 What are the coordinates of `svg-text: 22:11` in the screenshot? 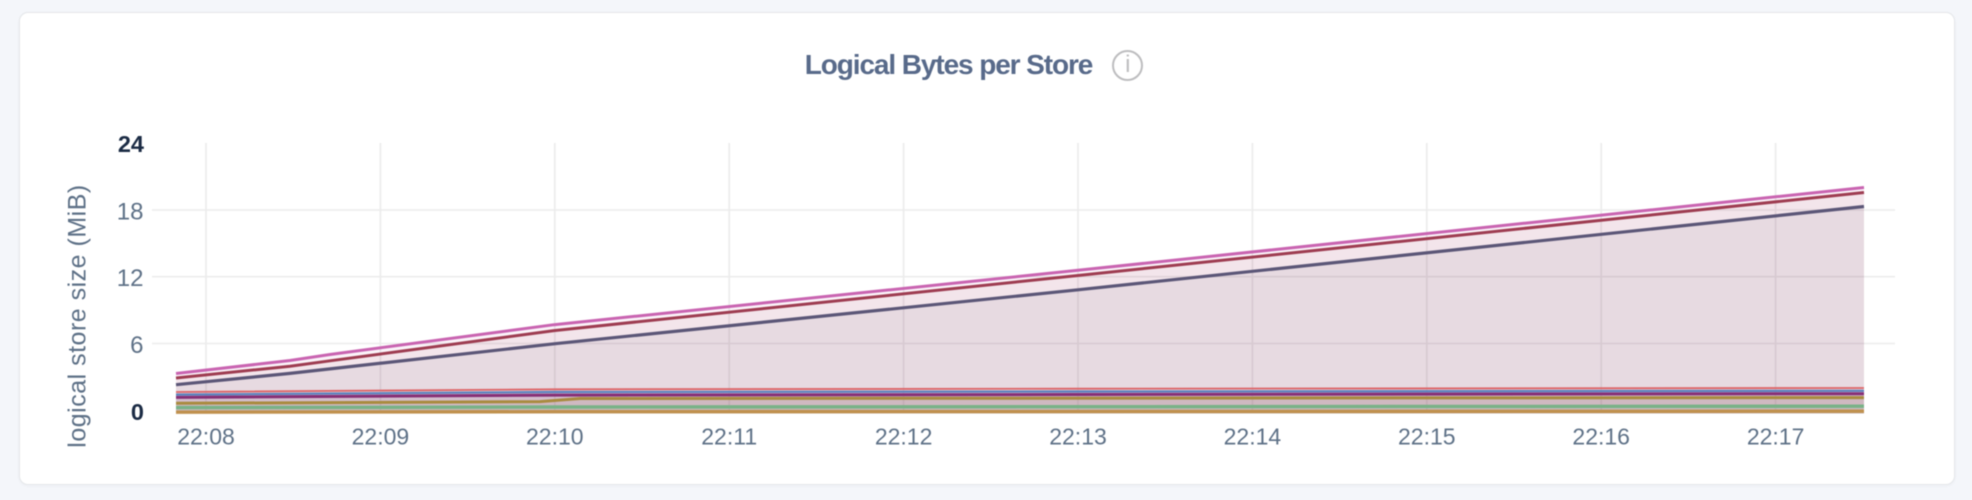 It's located at (729, 437).